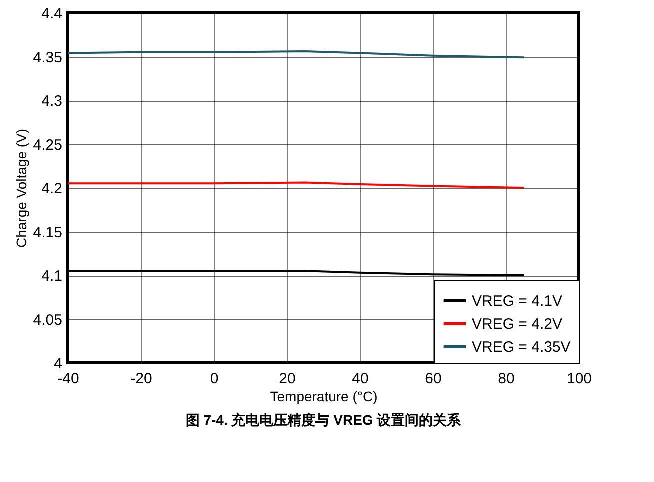 The image size is (654, 482). Describe the element at coordinates (517, 324) in the screenshot. I see `legend-label: VREG = 4.2V` at that location.